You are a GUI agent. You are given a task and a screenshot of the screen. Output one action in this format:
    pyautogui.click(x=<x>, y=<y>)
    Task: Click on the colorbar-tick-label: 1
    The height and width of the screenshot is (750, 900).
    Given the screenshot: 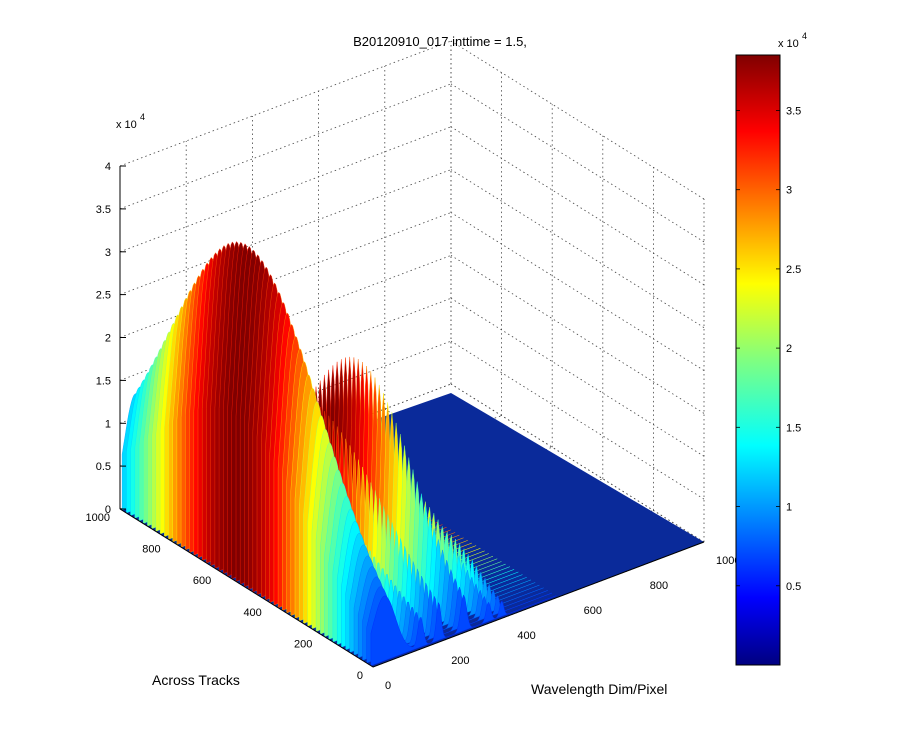 What is the action you would take?
    pyautogui.click(x=789, y=508)
    